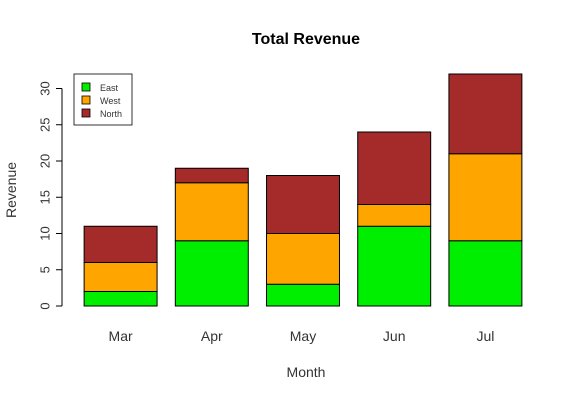  What do you see at coordinates (211, 212) in the screenshot?
I see `bar-west-apr` at bounding box center [211, 212].